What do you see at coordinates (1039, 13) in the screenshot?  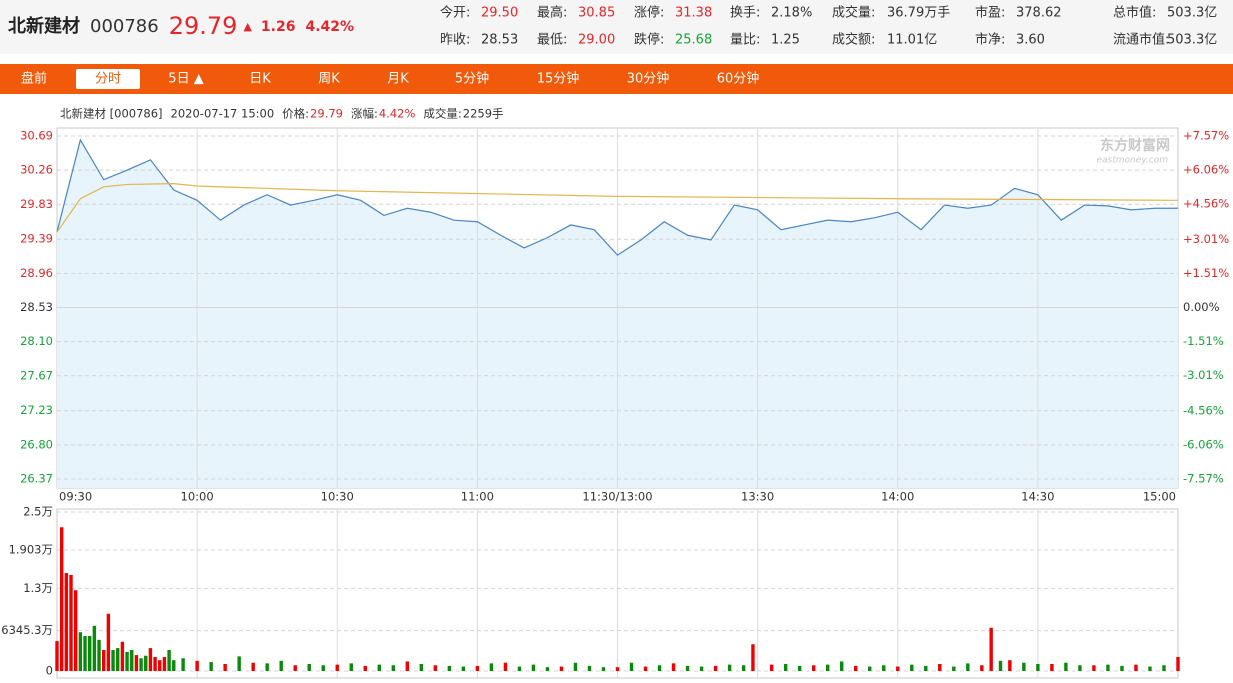 I see `stat-value: 378.62` at bounding box center [1039, 13].